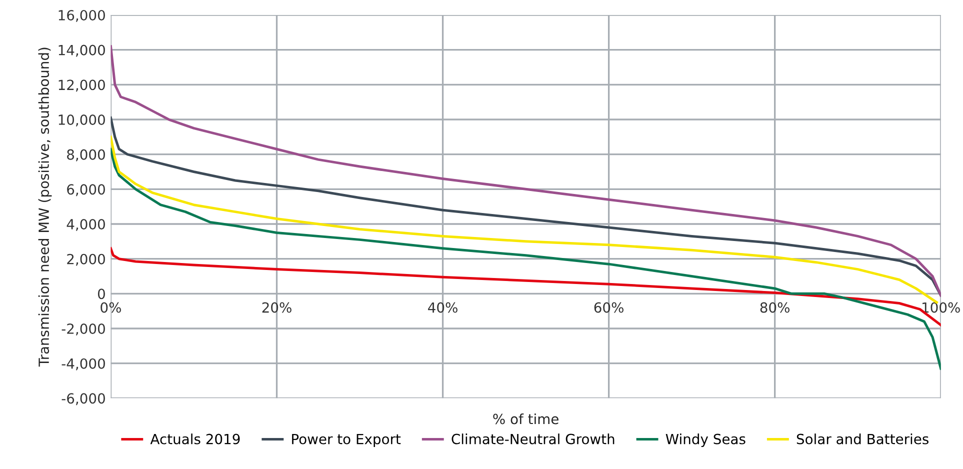 This screenshot has width=963, height=469. Describe the element at coordinates (941, 307) in the screenshot. I see `x-tick-label: 100%` at that location.